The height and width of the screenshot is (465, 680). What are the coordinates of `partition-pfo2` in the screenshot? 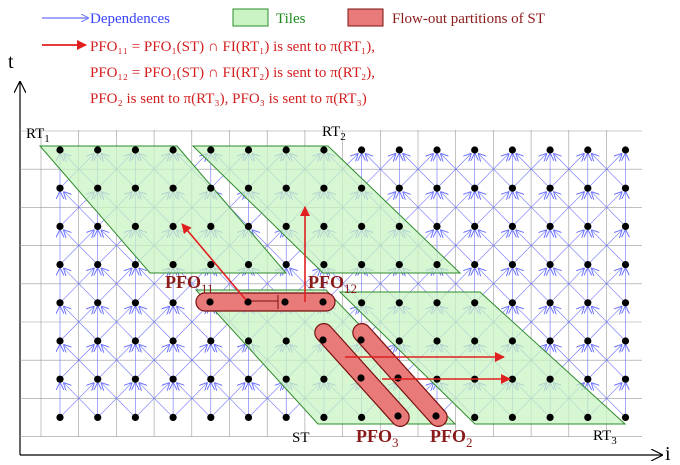 It's located at (400, 375).